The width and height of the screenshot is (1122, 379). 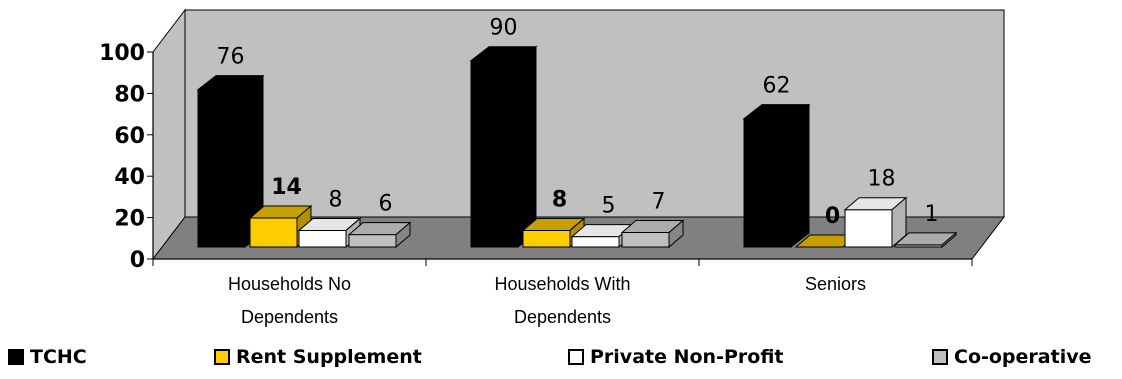 What do you see at coordinates (925, 240) in the screenshot?
I see `bar-co-operative-seniors` at bounding box center [925, 240].